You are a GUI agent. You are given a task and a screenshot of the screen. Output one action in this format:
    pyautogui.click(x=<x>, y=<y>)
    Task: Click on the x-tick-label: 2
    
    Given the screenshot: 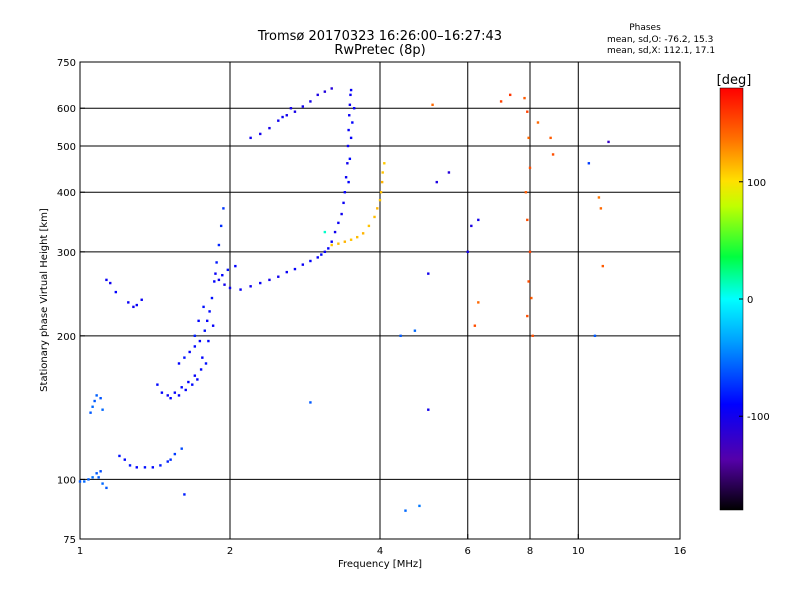 What is the action you would take?
    pyautogui.click(x=230, y=551)
    